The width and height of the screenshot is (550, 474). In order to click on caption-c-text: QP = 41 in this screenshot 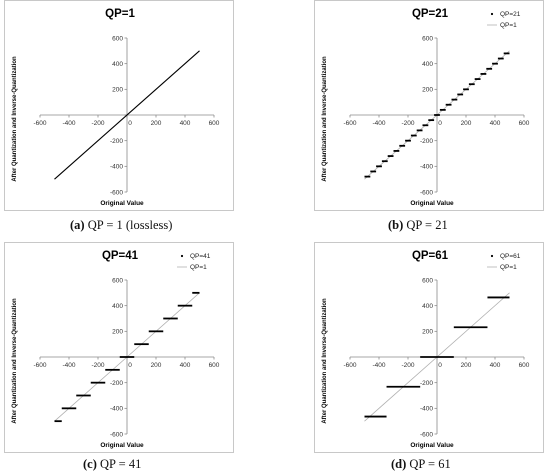, I will do `click(121, 464)`.